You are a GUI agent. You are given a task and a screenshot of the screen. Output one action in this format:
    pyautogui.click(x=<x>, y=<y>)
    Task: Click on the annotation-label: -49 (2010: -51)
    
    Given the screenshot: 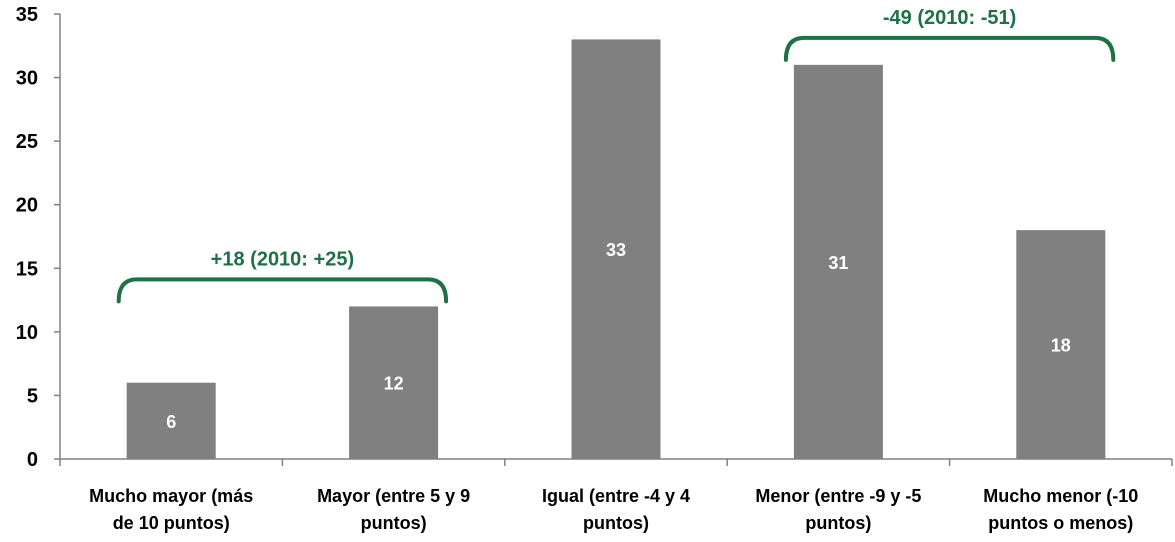 What is the action you would take?
    pyautogui.click(x=949, y=18)
    